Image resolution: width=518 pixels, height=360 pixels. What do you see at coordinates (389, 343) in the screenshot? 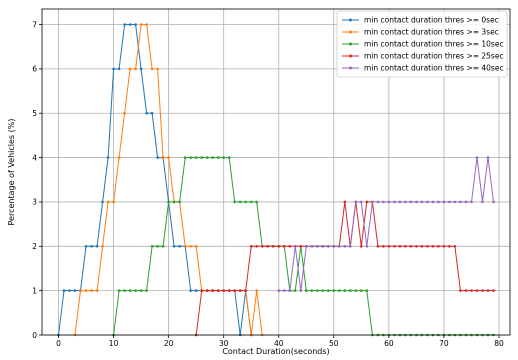
I see `x-tick-label: 60` at bounding box center [389, 343].